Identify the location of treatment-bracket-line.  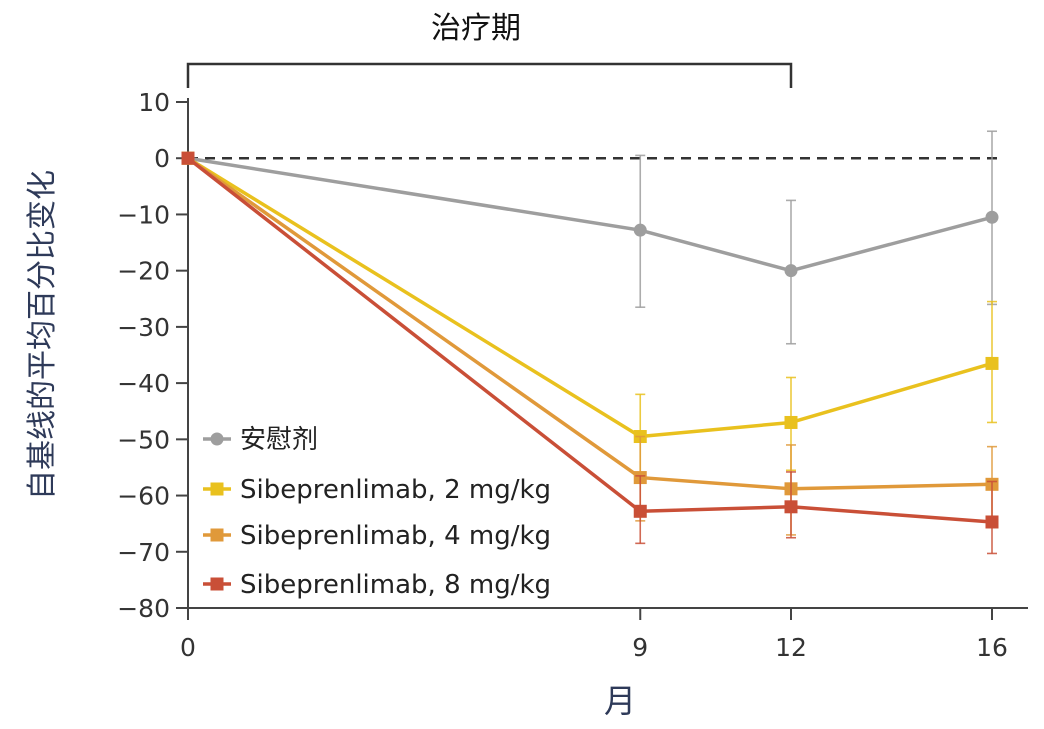
(489, 75).